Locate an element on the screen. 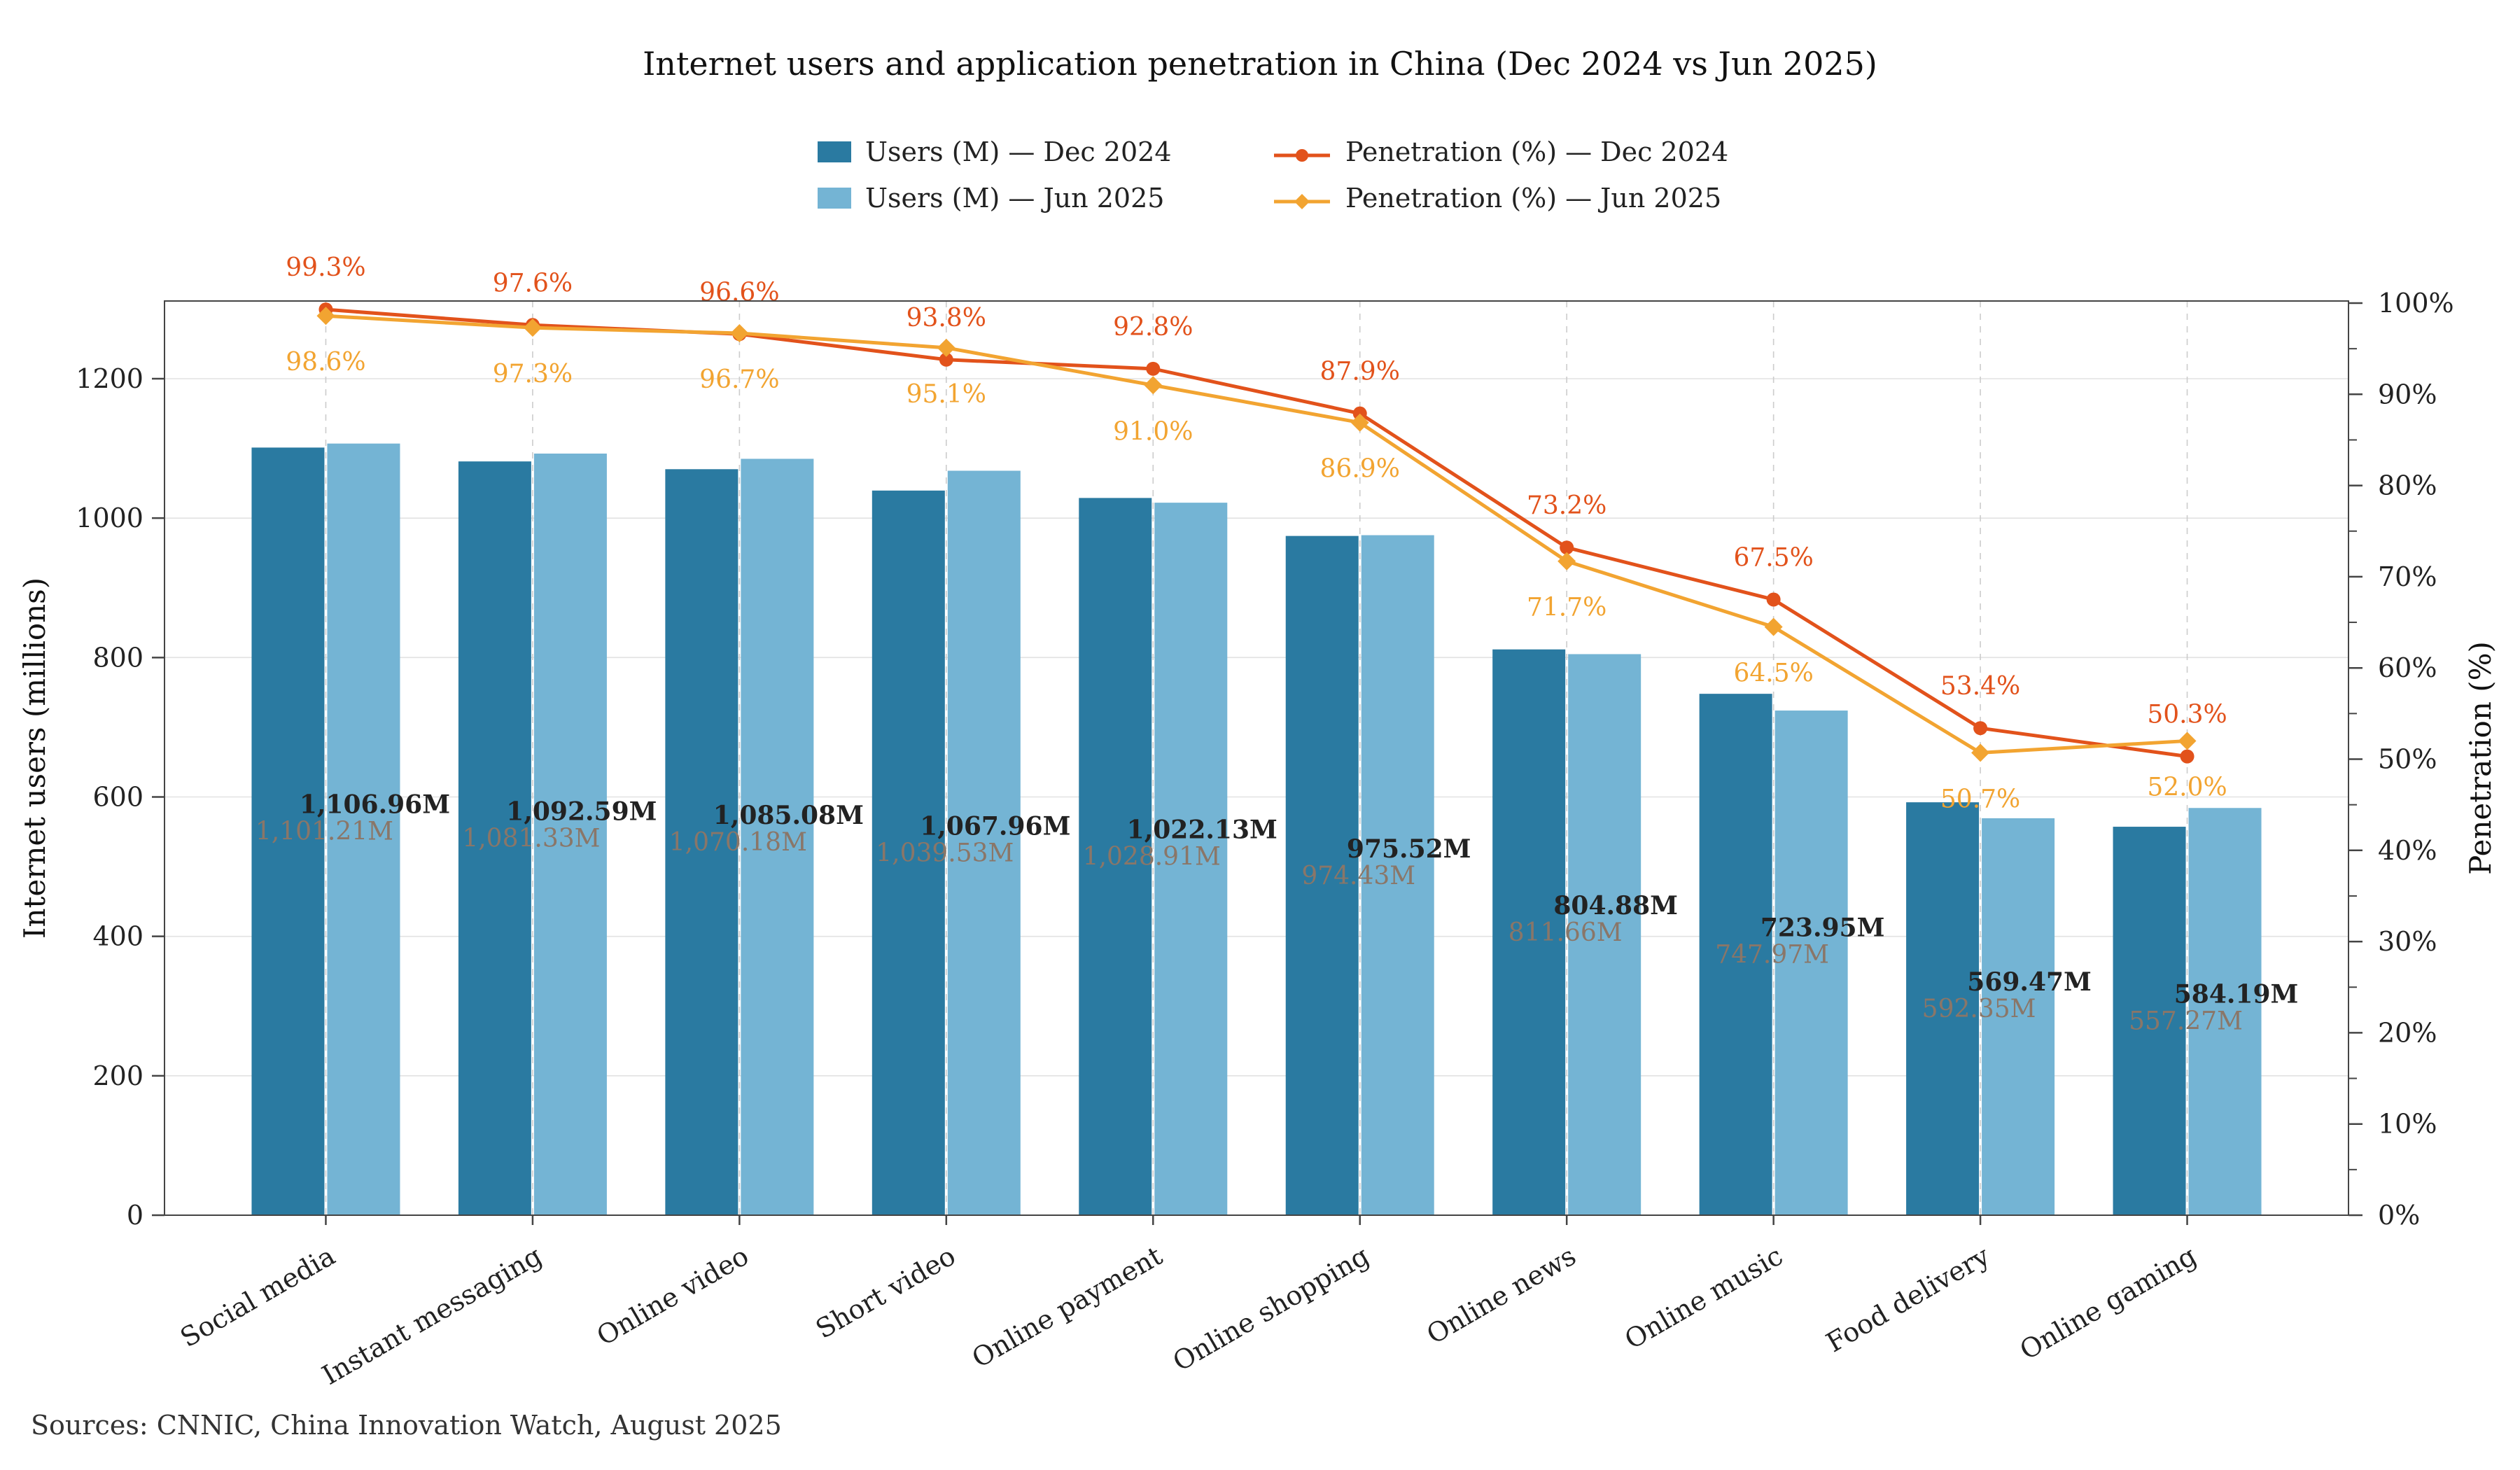  penetration-label-dec: 99.3% is located at coordinates (325, 267).